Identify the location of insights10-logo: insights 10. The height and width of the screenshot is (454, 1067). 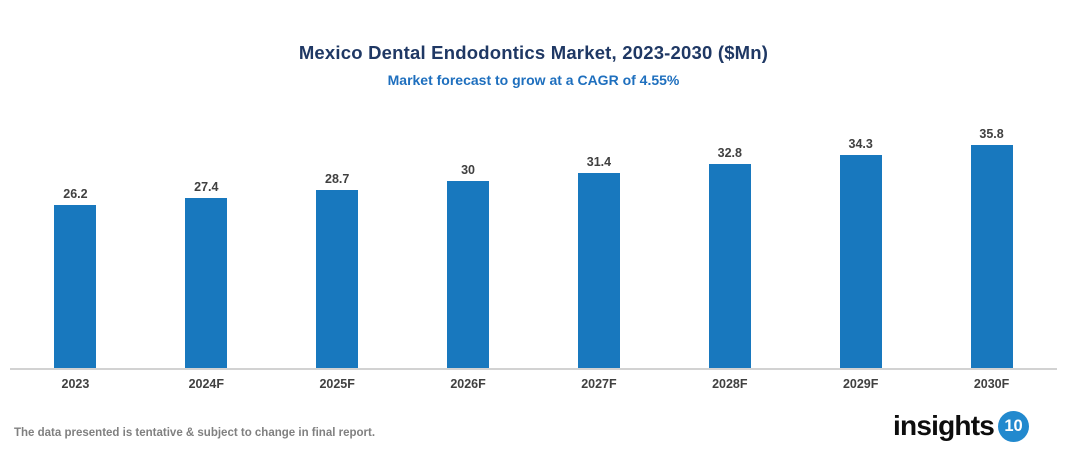
(961, 426).